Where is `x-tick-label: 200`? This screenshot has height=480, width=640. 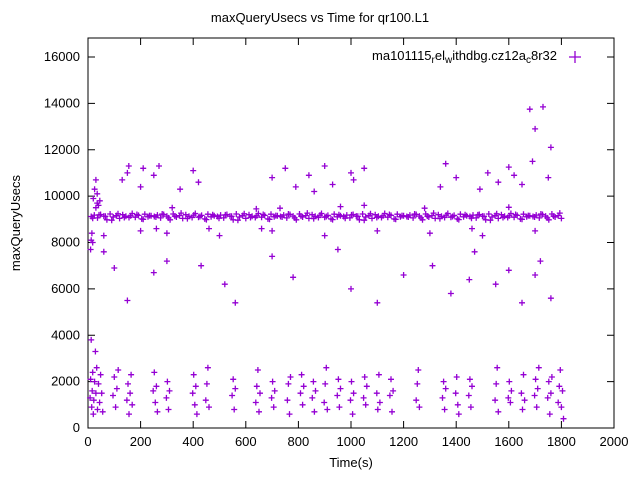 x-tick-label: 200 is located at coordinates (141, 441).